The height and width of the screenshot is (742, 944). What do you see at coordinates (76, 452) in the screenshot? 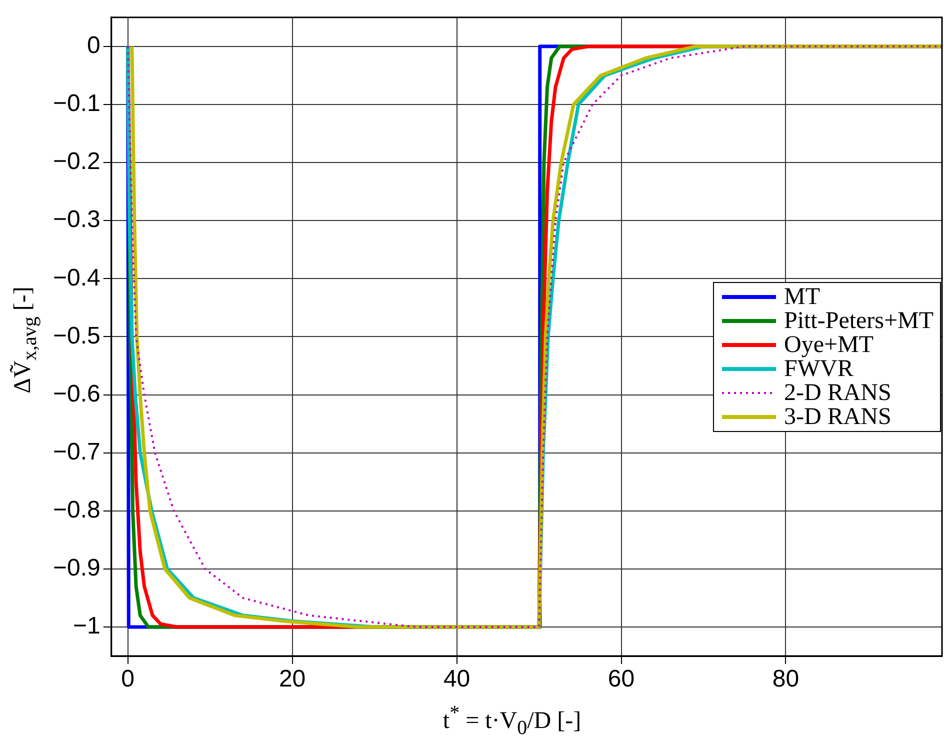
I see `y-tick-label: −0.7` at bounding box center [76, 452].